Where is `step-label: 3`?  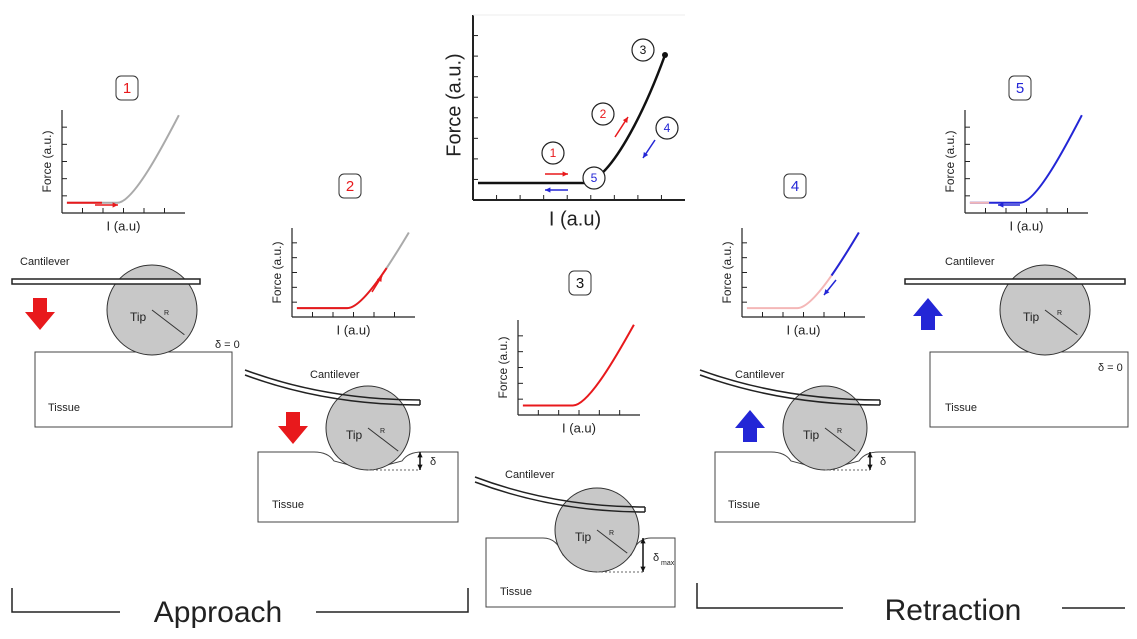
step-label: 3 is located at coordinates (580, 283).